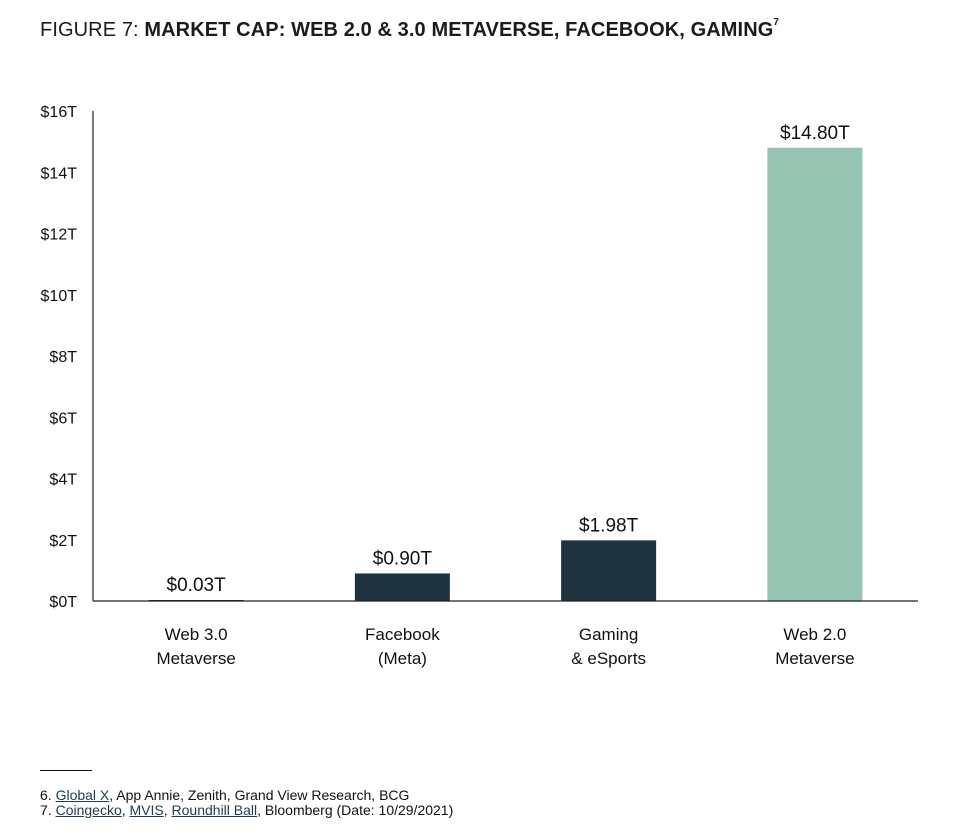 The image size is (962, 840). I want to click on footnote-6-number: 6., so click(46, 795).